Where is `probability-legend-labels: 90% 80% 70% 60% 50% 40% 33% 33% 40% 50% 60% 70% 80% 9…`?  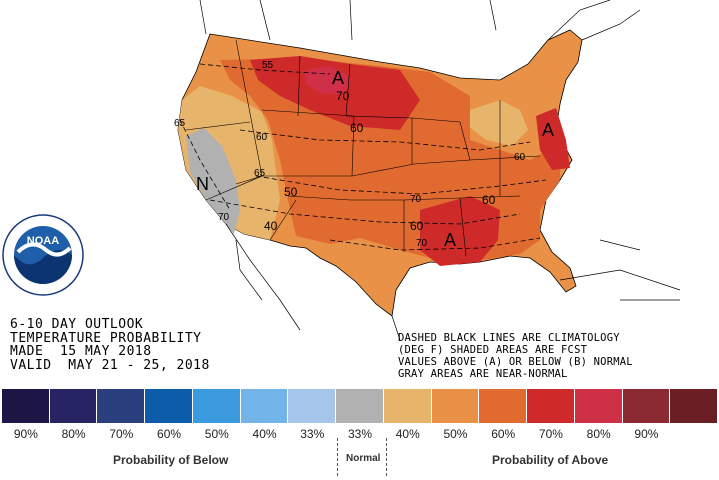
probability-legend-labels: 90% 80% 70% 60% 50% 40% 33% 33% 40% 50% 60% 70% 80% 9… is located at coordinates (360, 434).